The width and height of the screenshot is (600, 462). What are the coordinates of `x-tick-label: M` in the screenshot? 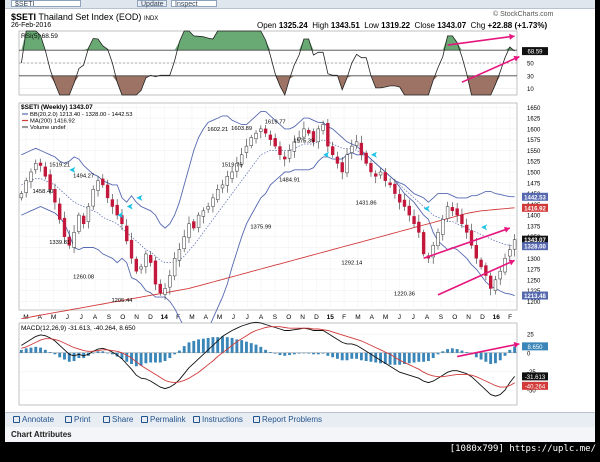 It's located at (385, 317).